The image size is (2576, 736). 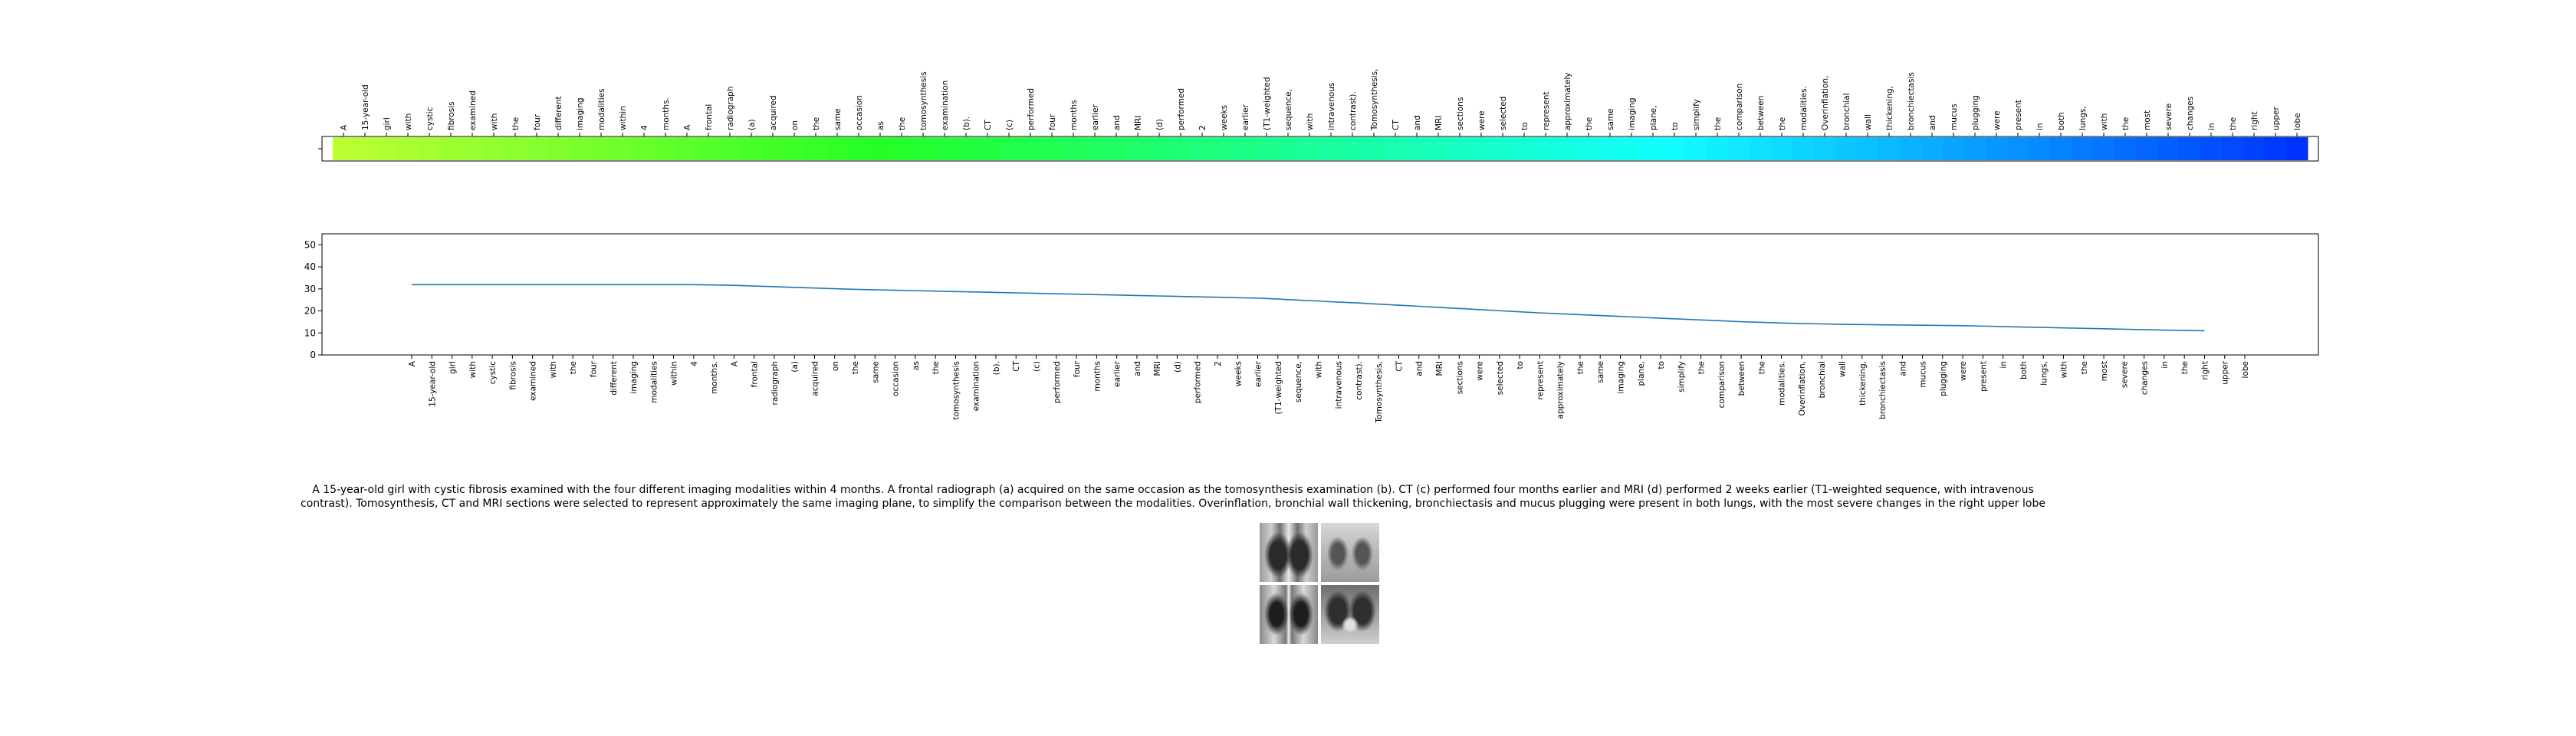 I want to click on strip-tick-label: Overinflation,, so click(x=1825, y=103).